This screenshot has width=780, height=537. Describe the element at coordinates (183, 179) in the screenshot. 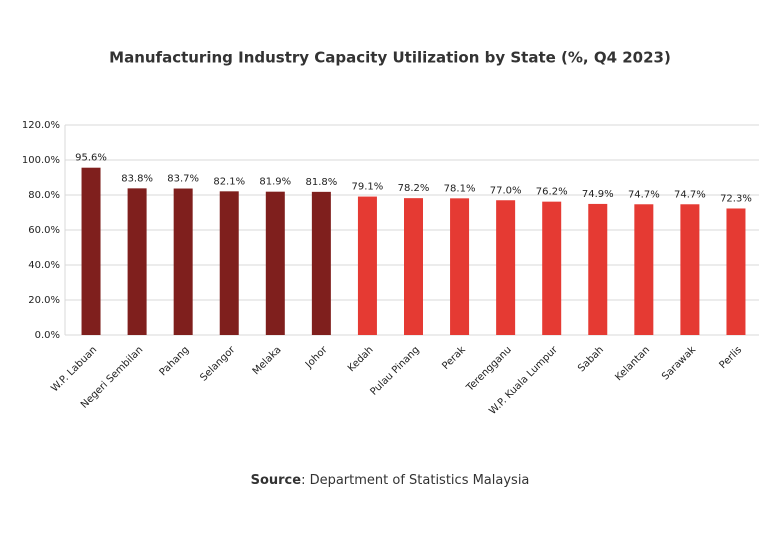

I see `value-label: 83.7%` at that location.